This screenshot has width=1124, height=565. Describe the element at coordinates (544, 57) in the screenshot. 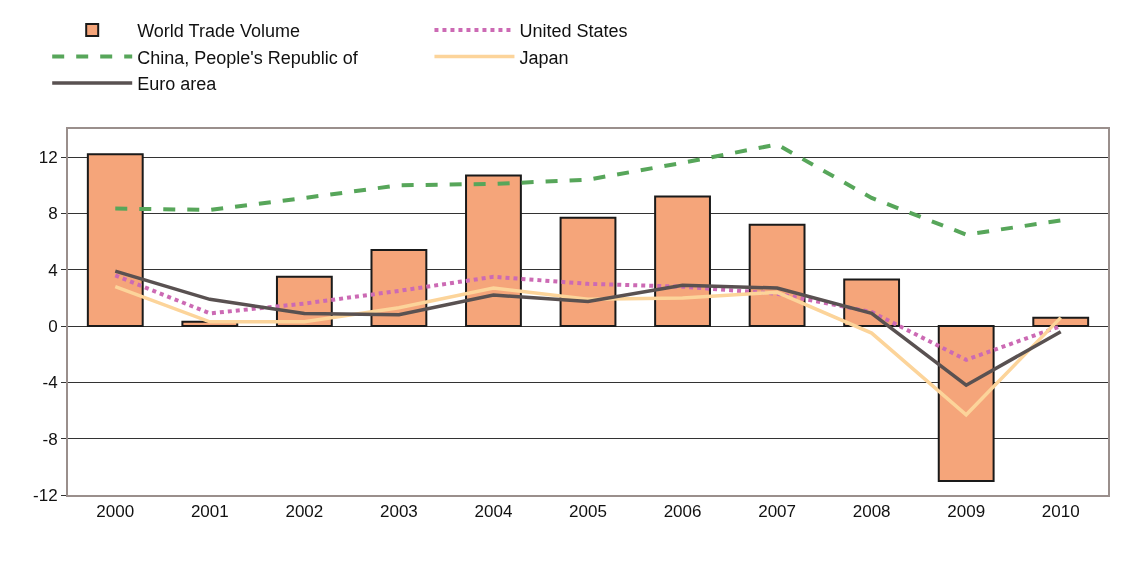

I see `legend-label: Japan` at that location.